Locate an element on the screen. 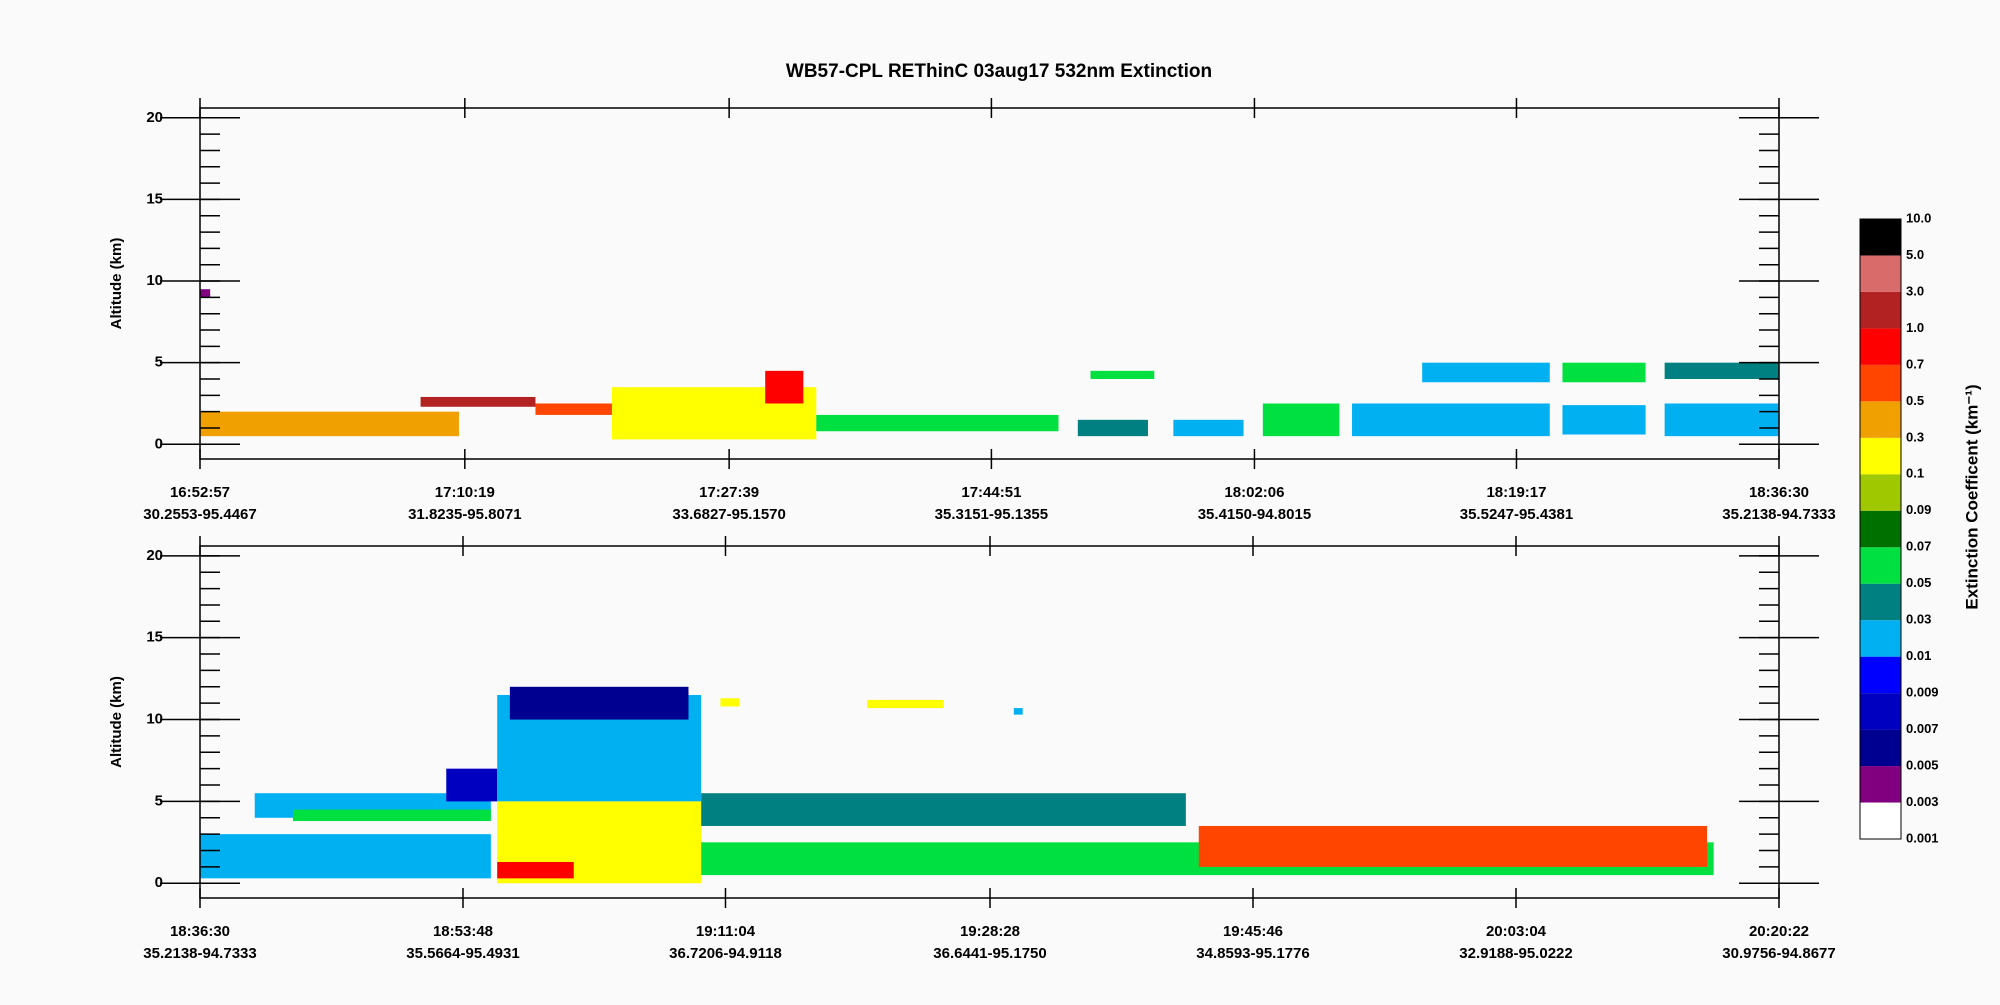 This screenshot has width=2000, height=1005. colorbar-tick-label: 5.0 is located at coordinates (1915, 254).